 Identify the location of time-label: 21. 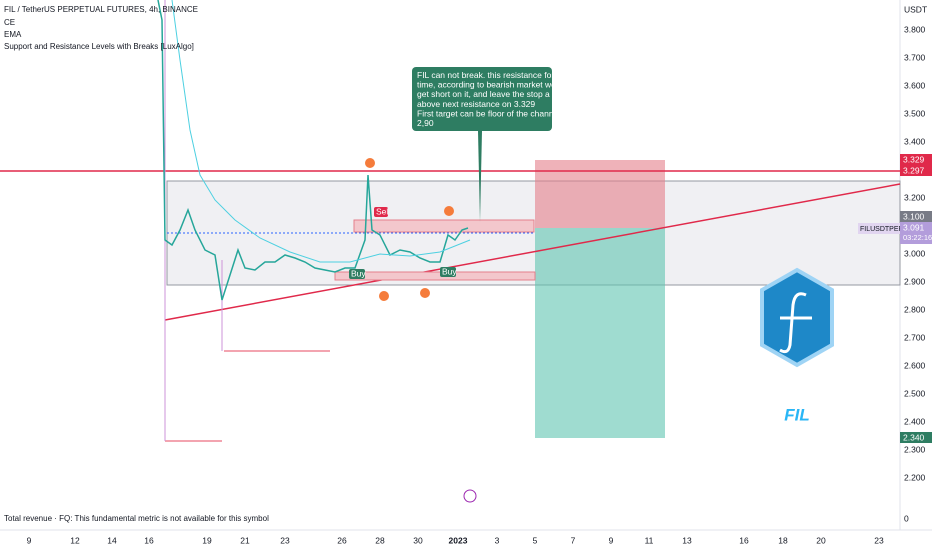
(245, 540).